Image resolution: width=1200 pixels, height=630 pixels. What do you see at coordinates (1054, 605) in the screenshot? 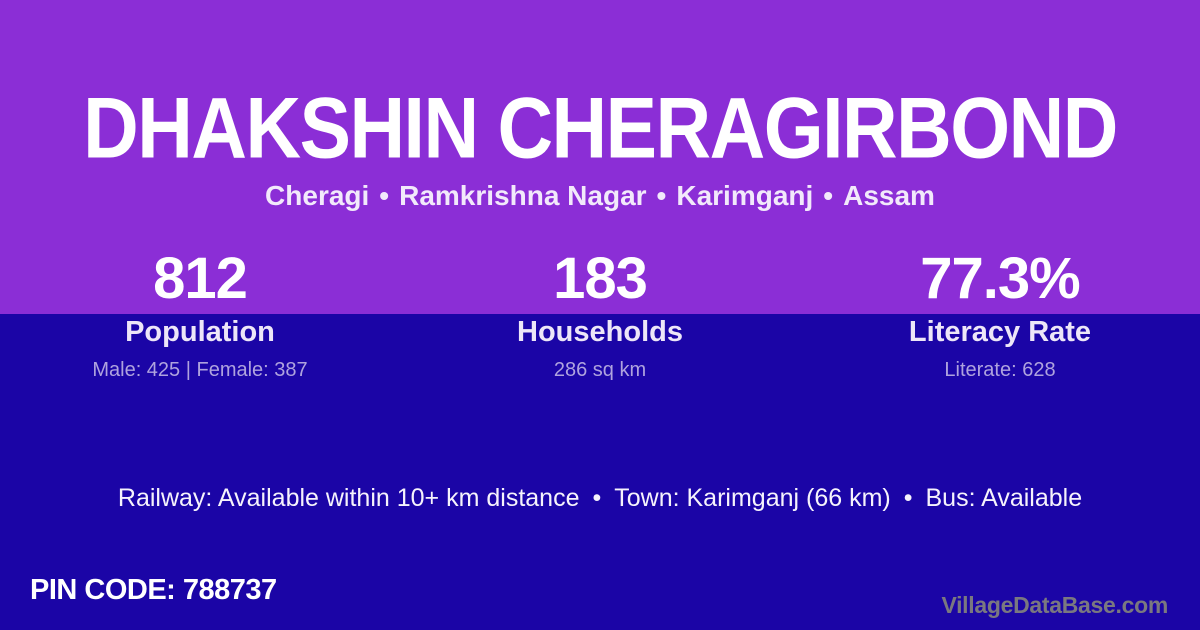
I see `site-watermark: VillageDataBase.com` at bounding box center [1054, 605].